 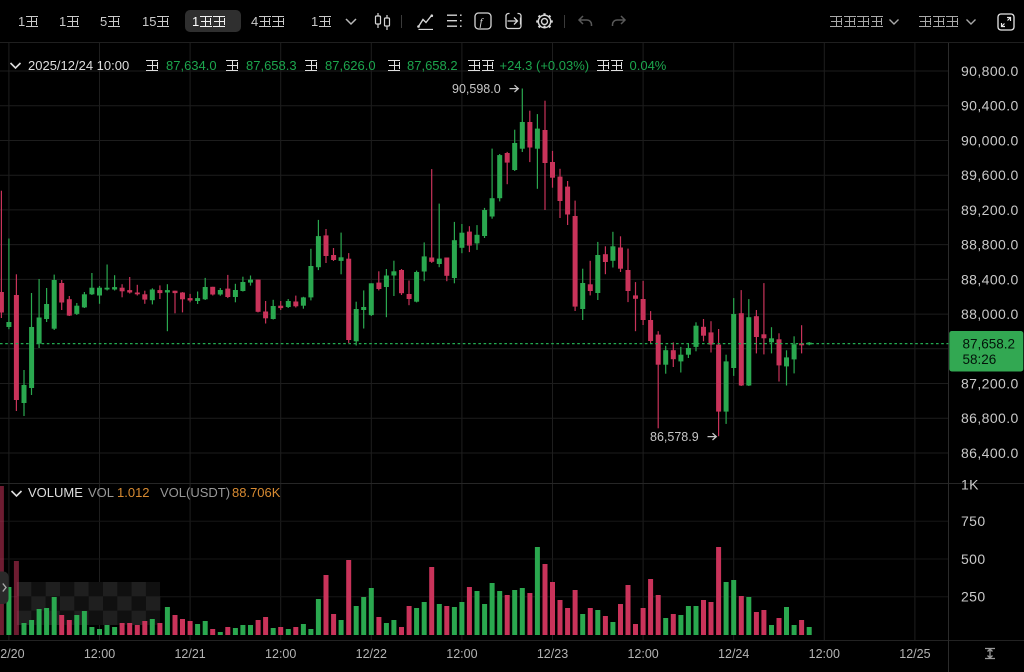 What do you see at coordinates (733, 654) in the screenshot?
I see `svg-text: 12/24` at bounding box center [733, 654].